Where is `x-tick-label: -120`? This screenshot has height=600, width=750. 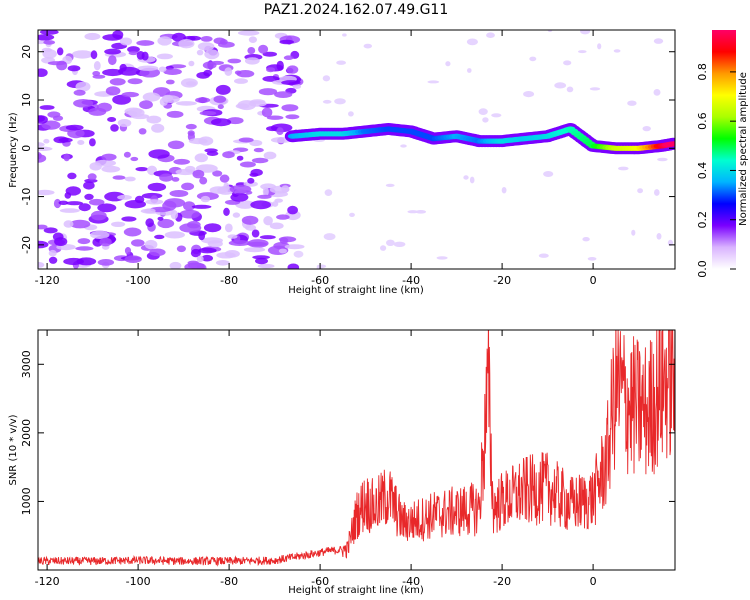
x-tick-label: -120 is located at coordinates (47, 581).